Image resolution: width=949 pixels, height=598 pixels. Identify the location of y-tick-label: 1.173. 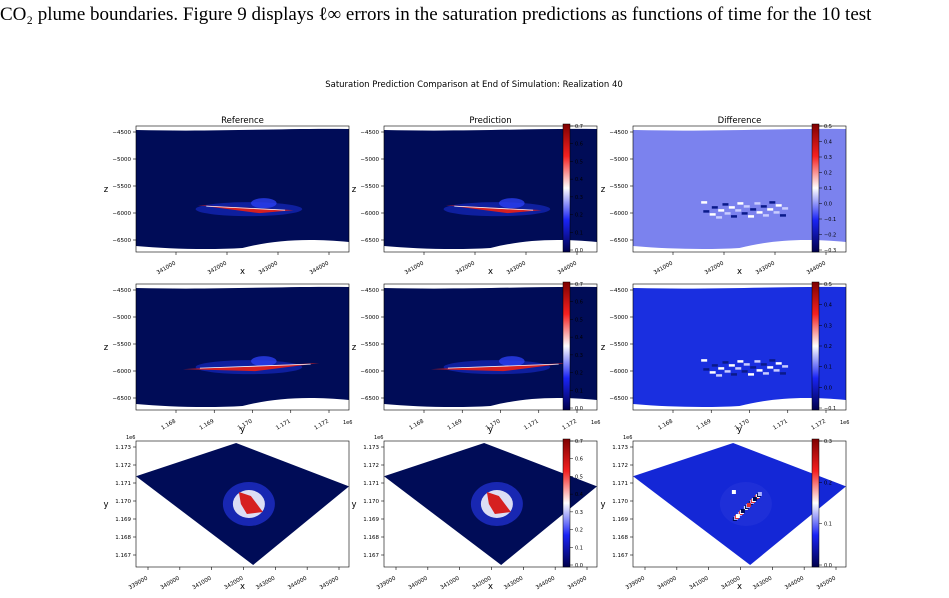
(123, 448).